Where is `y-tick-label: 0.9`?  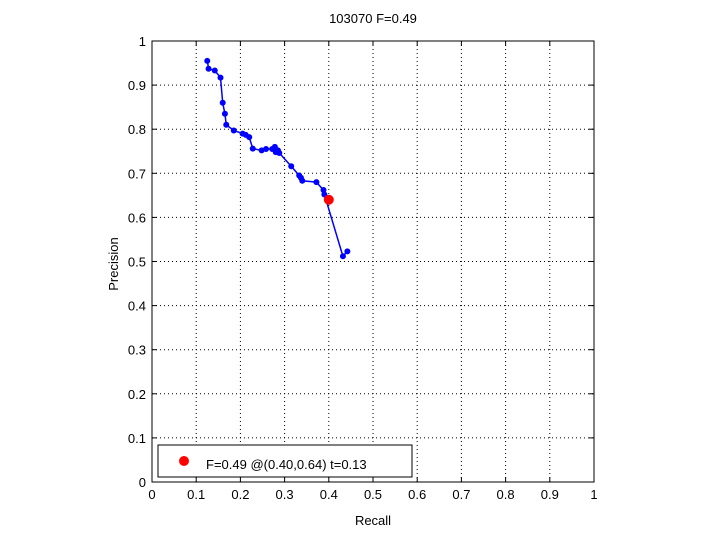 y-tick-label: 0.9 is located at coordinates (137, 85).